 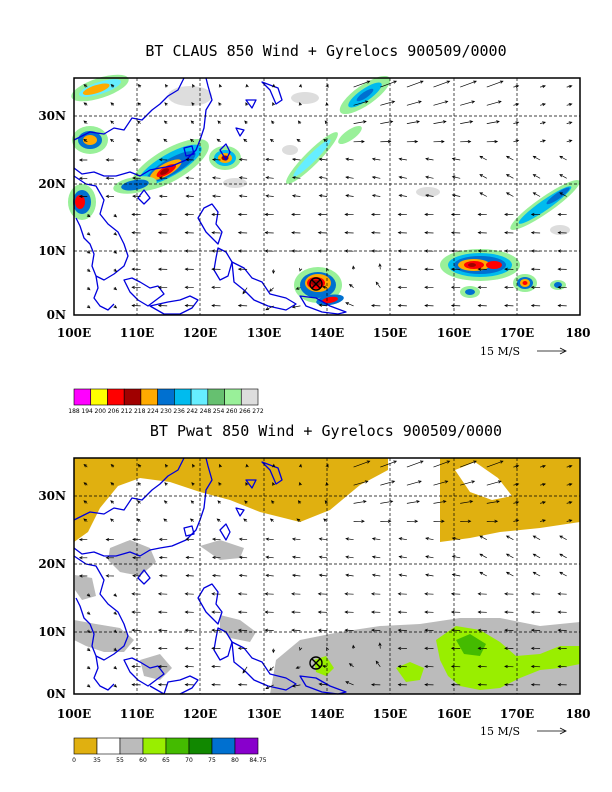 What do you see at coordinates (74, 333) in the screenshot?
I see `x-tick-label: 100E` at bounding box center [74, 333].